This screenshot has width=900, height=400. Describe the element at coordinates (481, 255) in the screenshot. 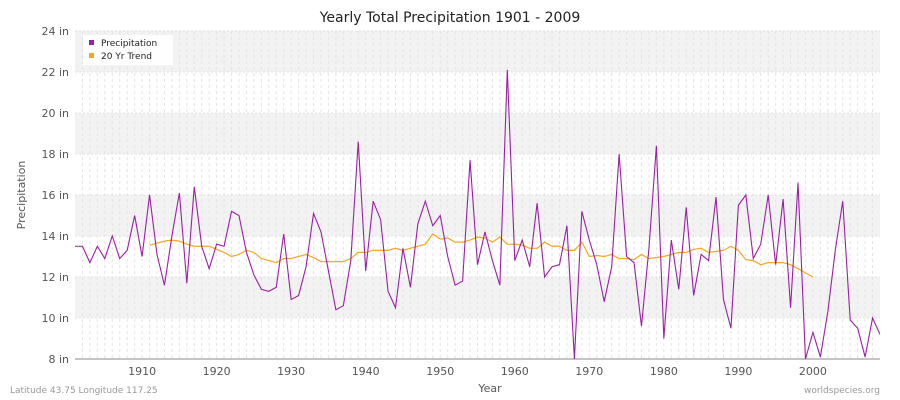

I see `trend-series-line` at that location.